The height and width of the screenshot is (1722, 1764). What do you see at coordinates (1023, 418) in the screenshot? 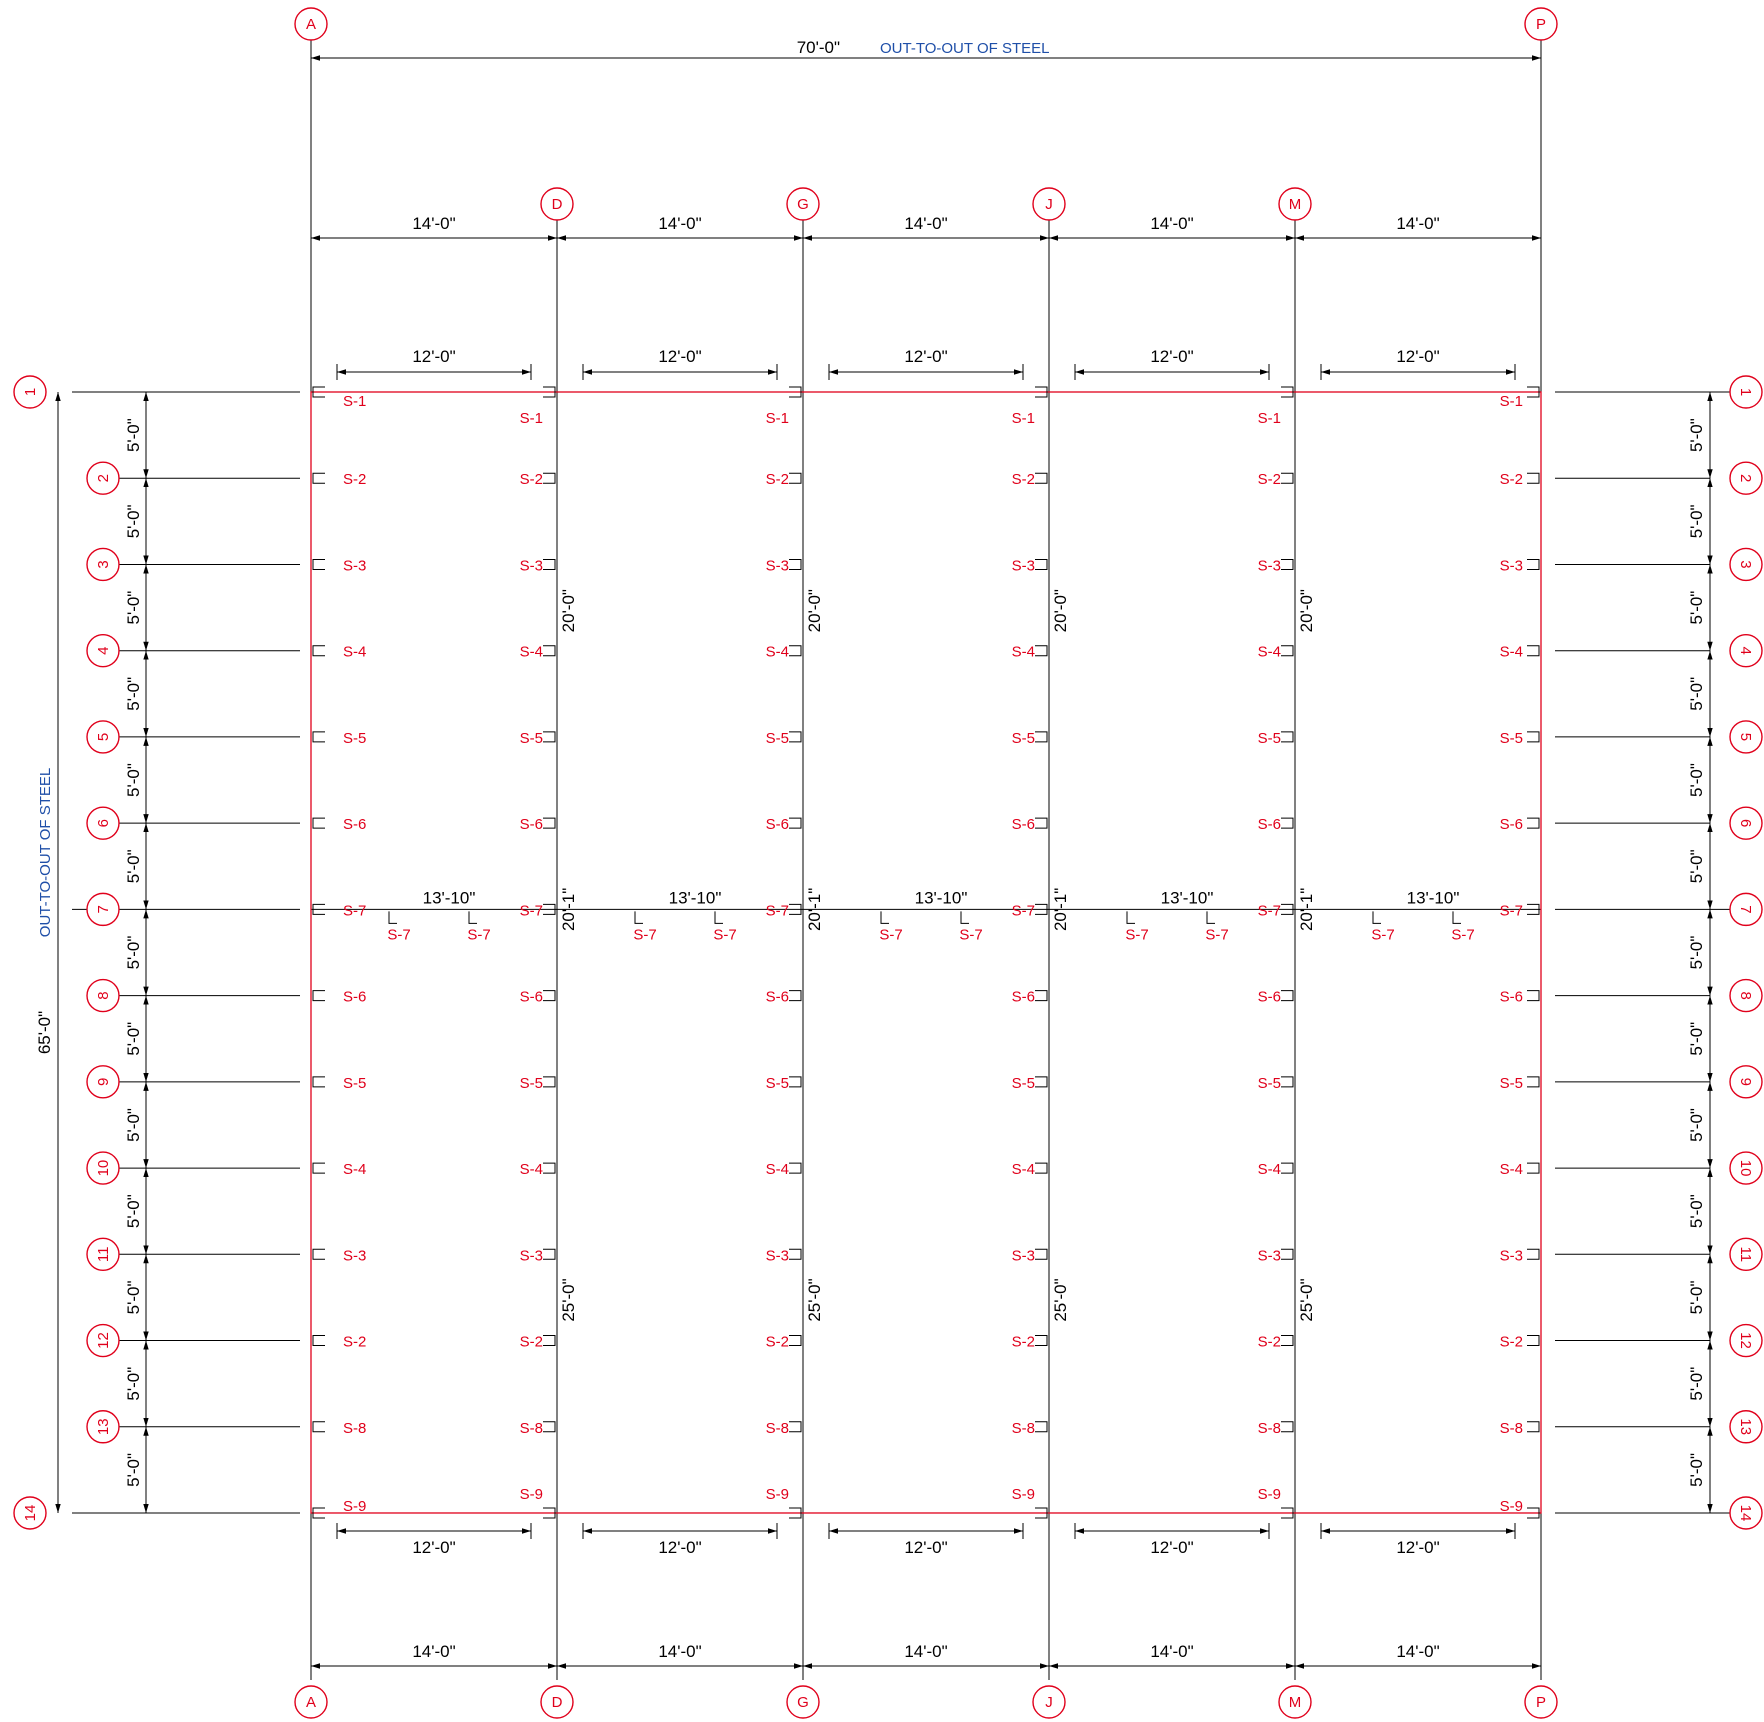
I see `stud-label-col-J: S-1` at bounding box center [1023, 418].